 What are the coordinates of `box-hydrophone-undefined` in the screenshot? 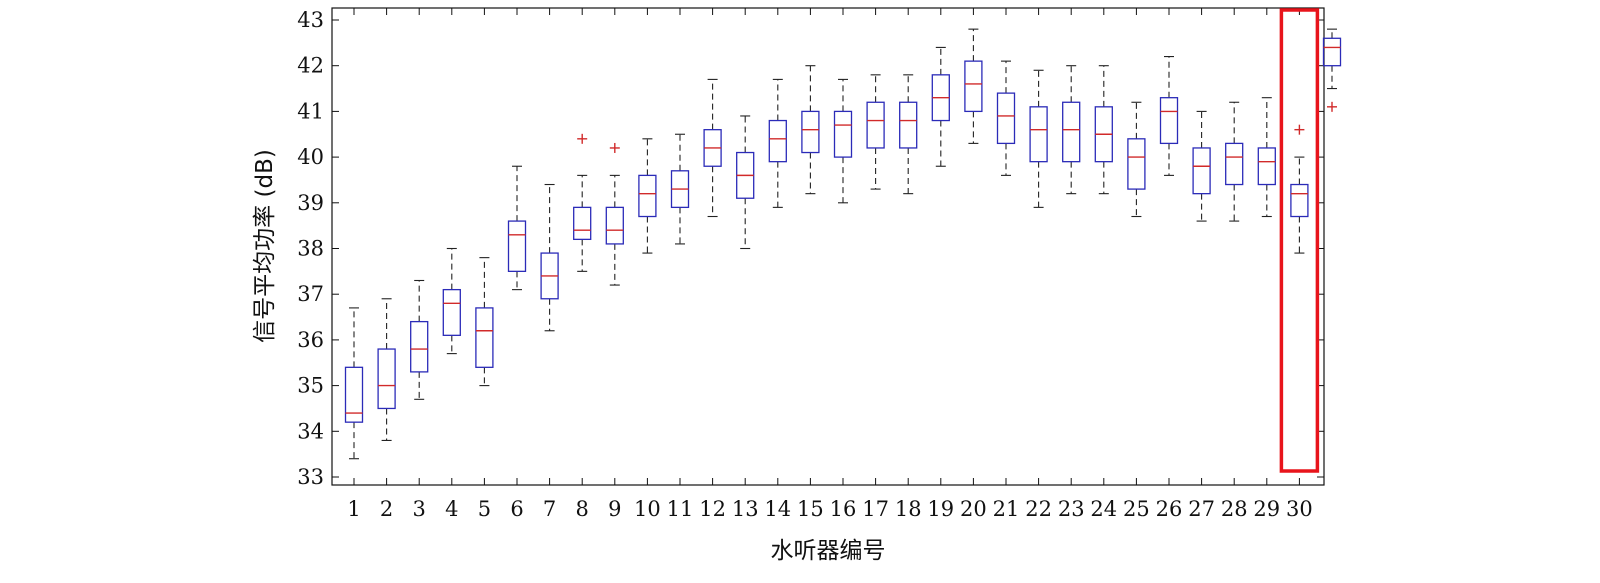 It's located at (1332, 70).